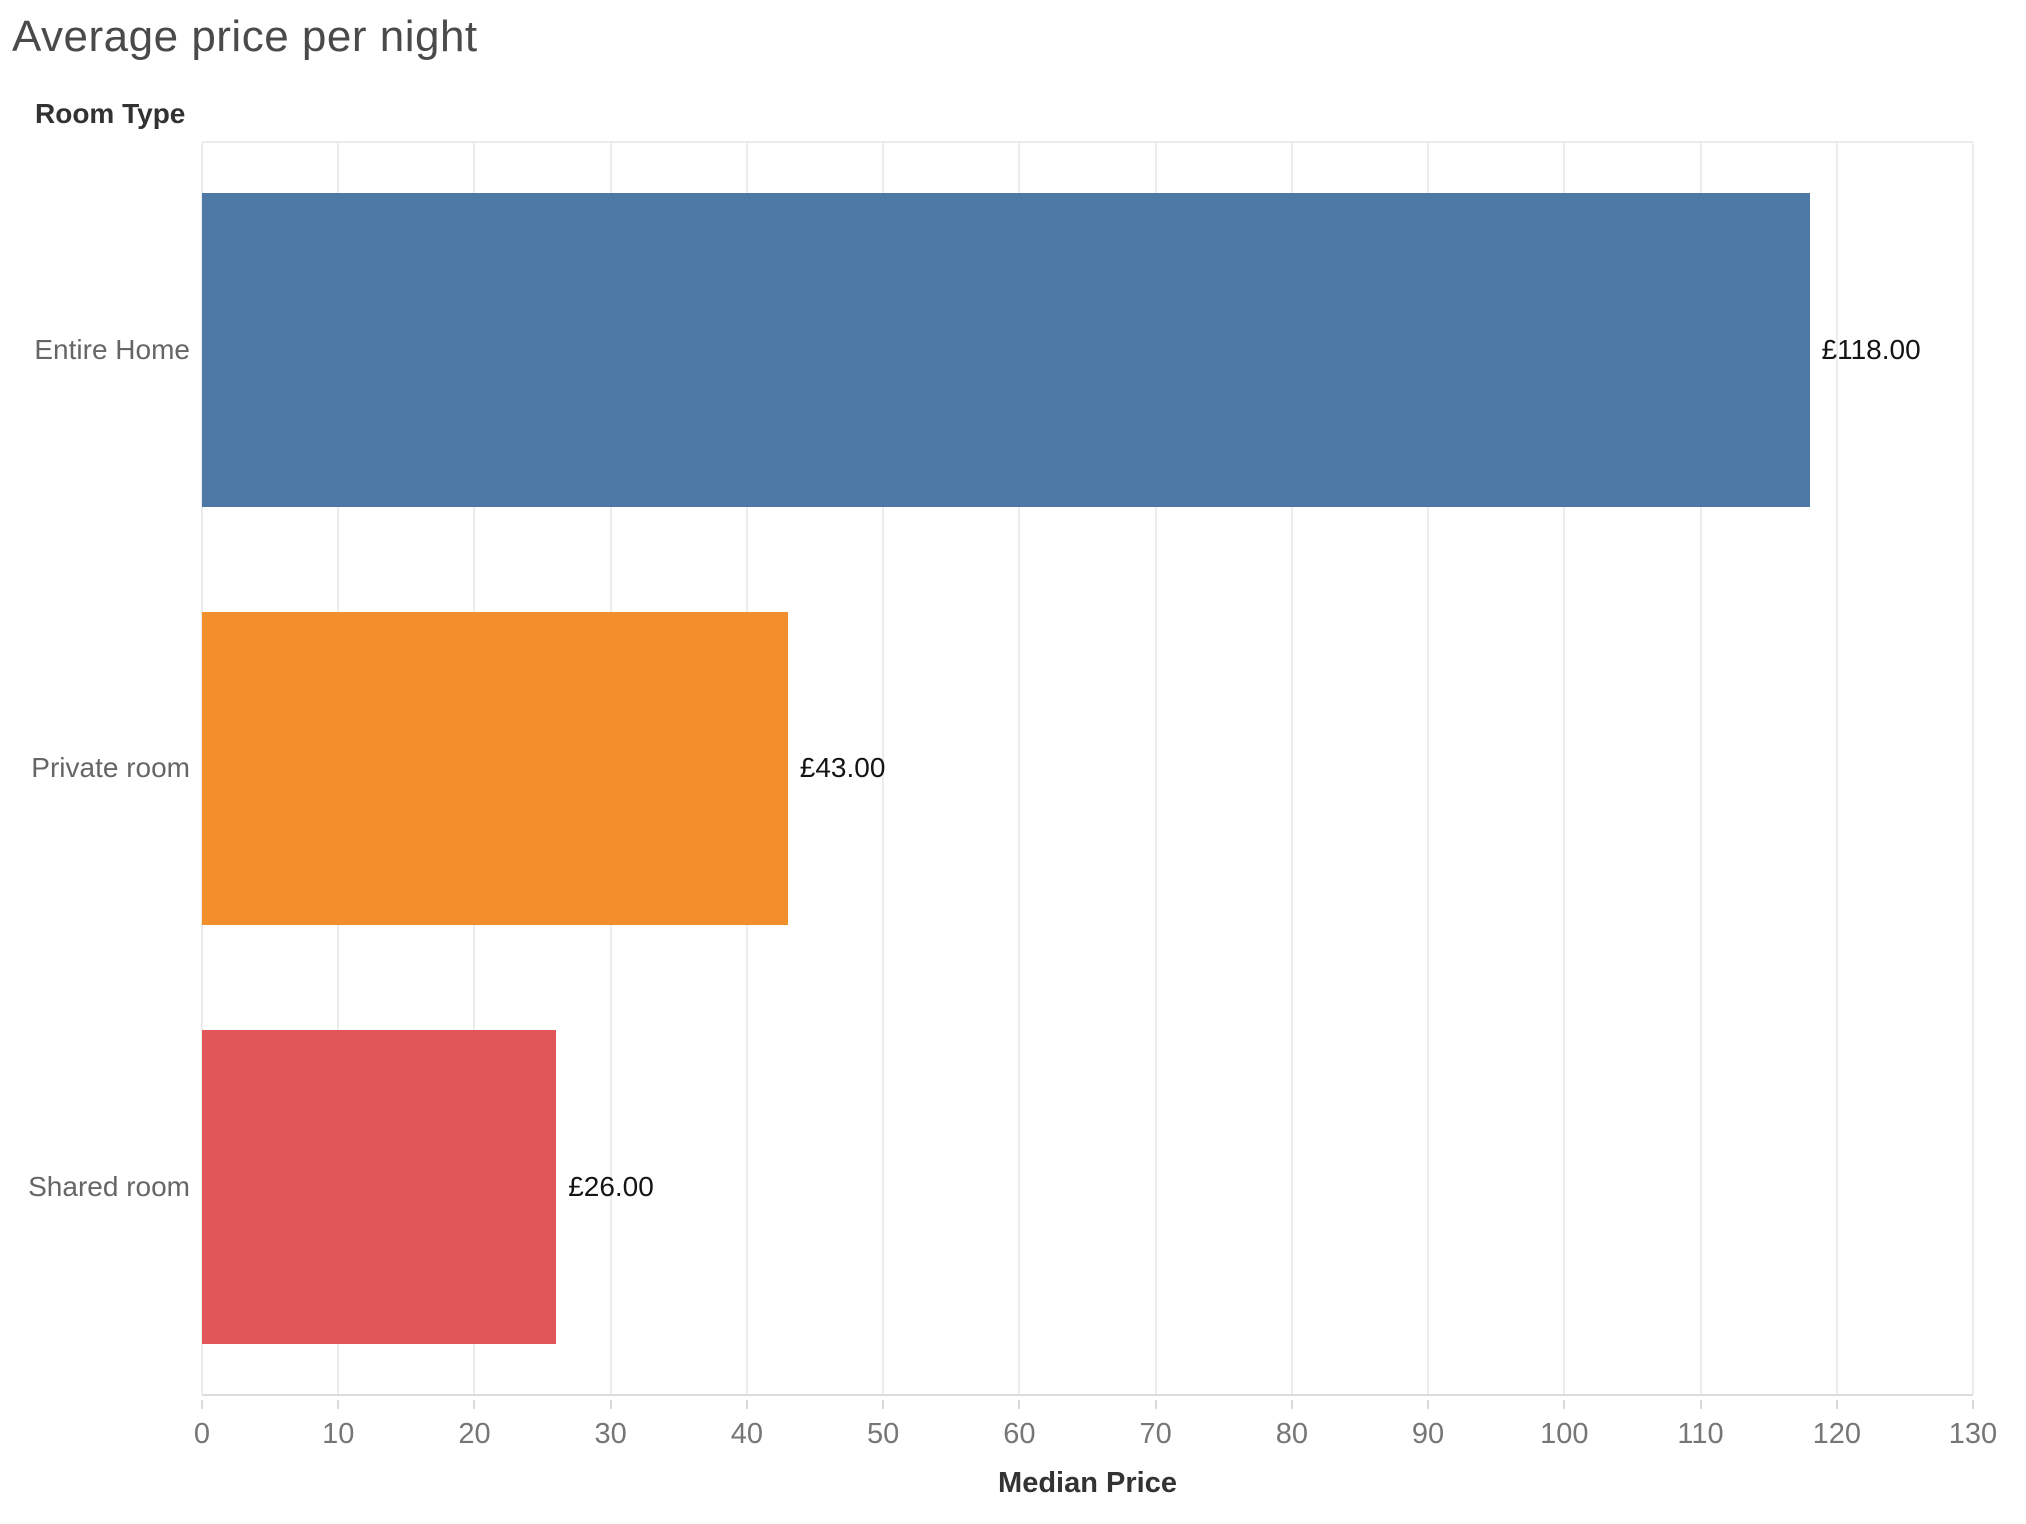  What do you see at coordinates (1019, 1434) in the screenshot?
I see `tick-label: 60` at bounding box center [1019, 1434].